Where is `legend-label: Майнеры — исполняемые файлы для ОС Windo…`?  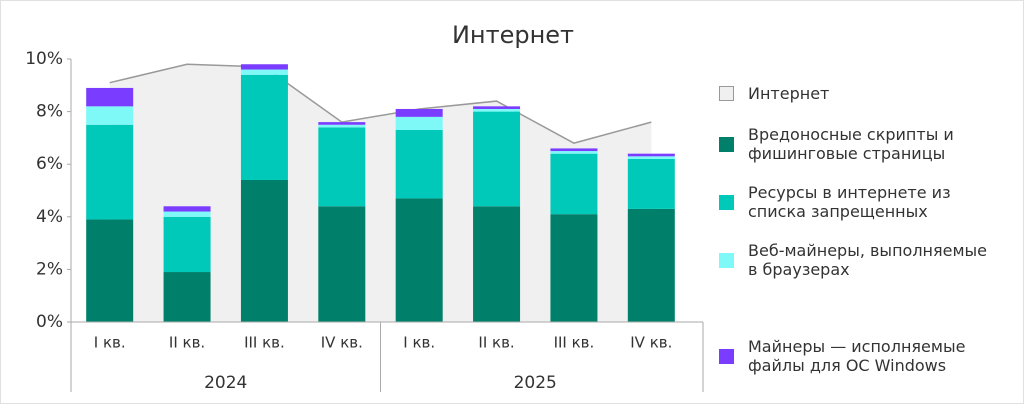 legend-label: Майнеры — исполняемые файлы для ОС Windo… is located at coordinates (857, 356).